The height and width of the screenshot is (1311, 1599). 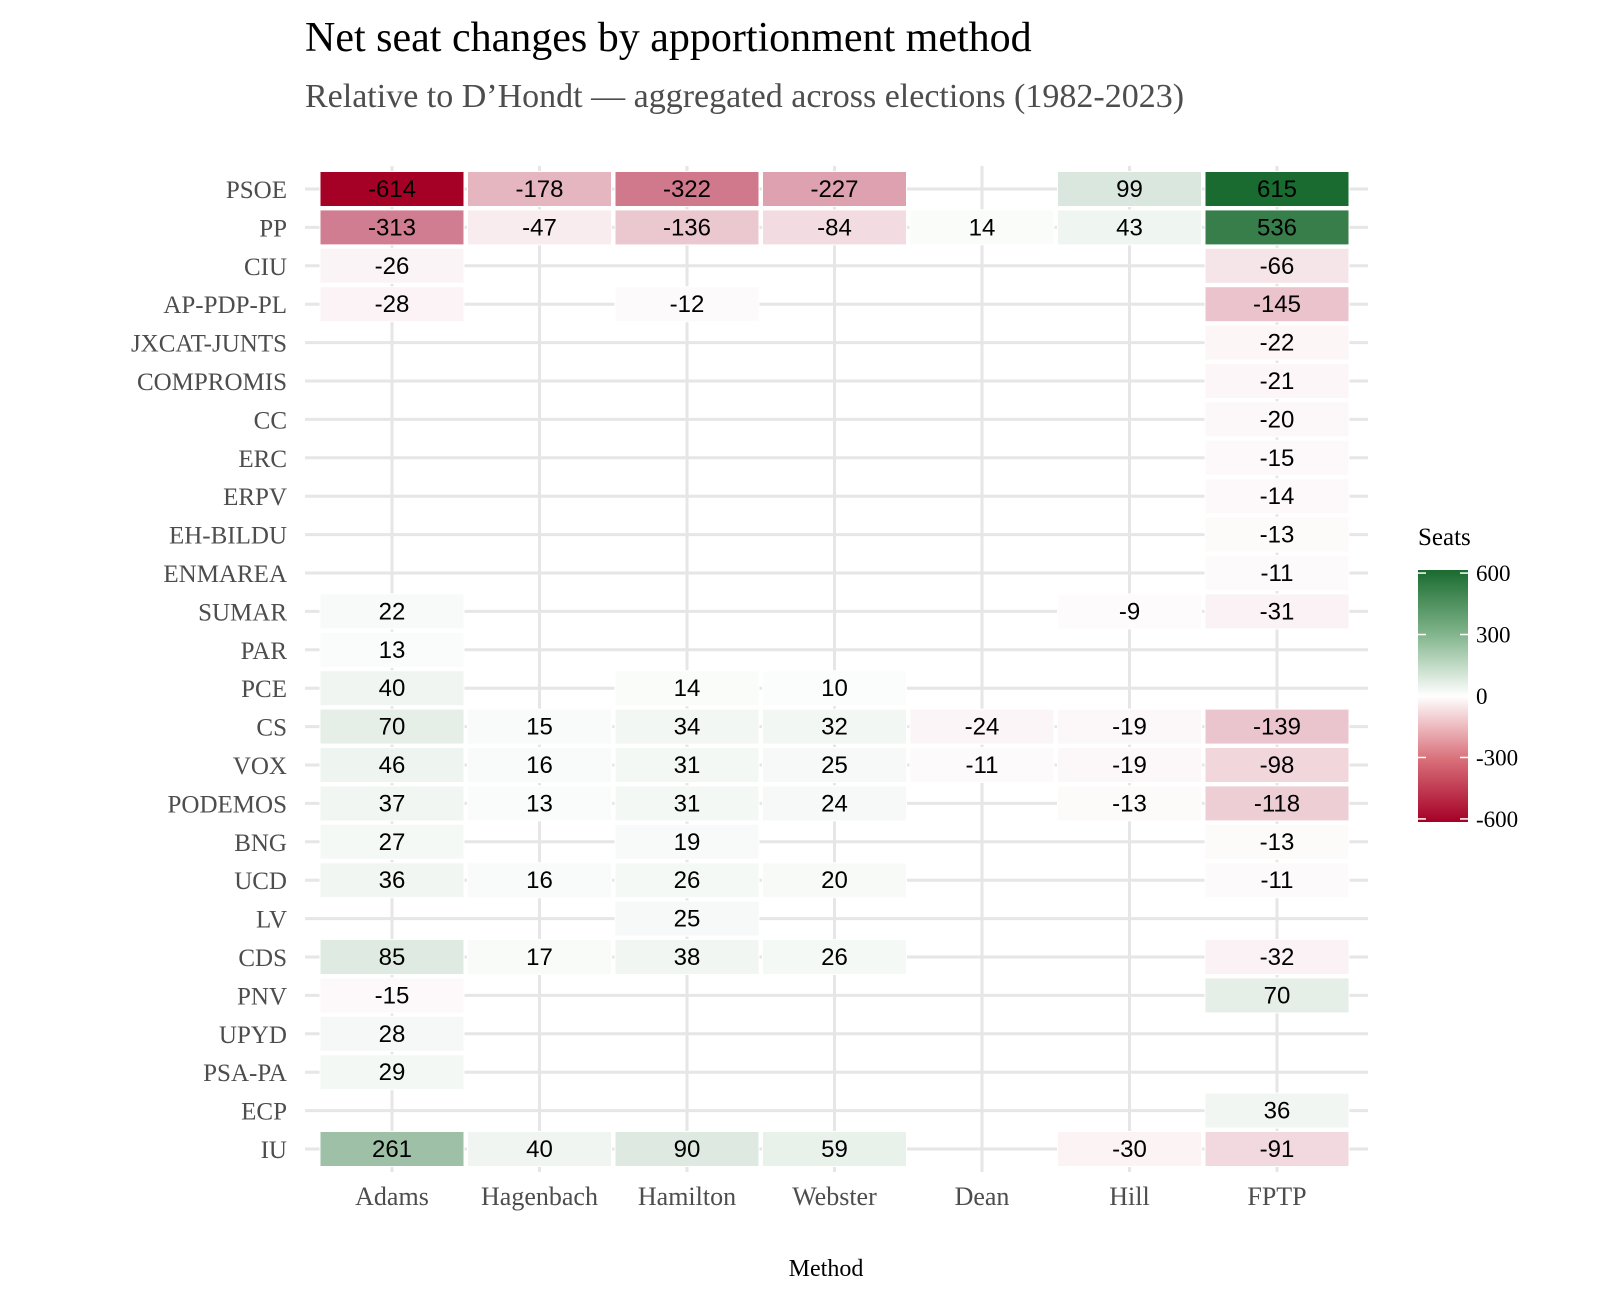 What do you see at coordinates (1277, 343) in the screenshot?
I see `cell-value-label: -22` at bounding box center [1277, 343].